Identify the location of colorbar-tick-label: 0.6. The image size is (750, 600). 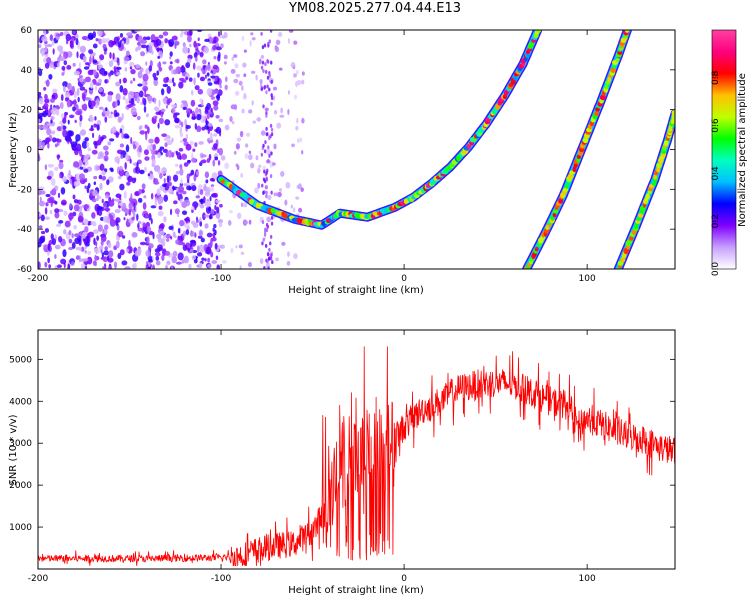
(716, 125).